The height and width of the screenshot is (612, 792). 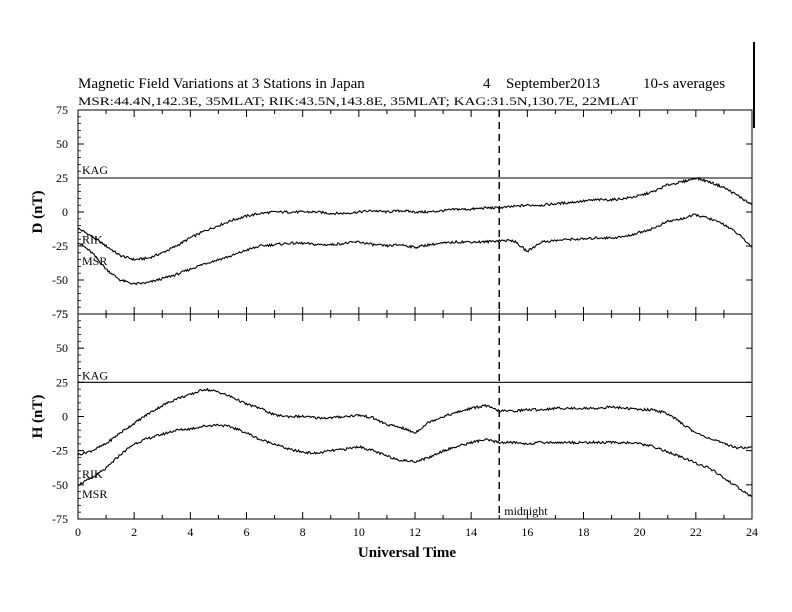 I want to click on station-label-d-rik: RIK, so click(x=92, y=239).